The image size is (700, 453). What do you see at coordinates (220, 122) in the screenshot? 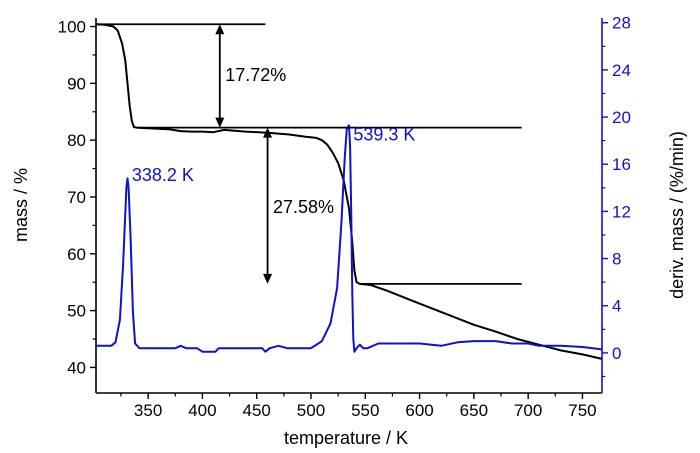
I see `step1-arrow-arrowhead-bottom` at bounding box center [220, 122].